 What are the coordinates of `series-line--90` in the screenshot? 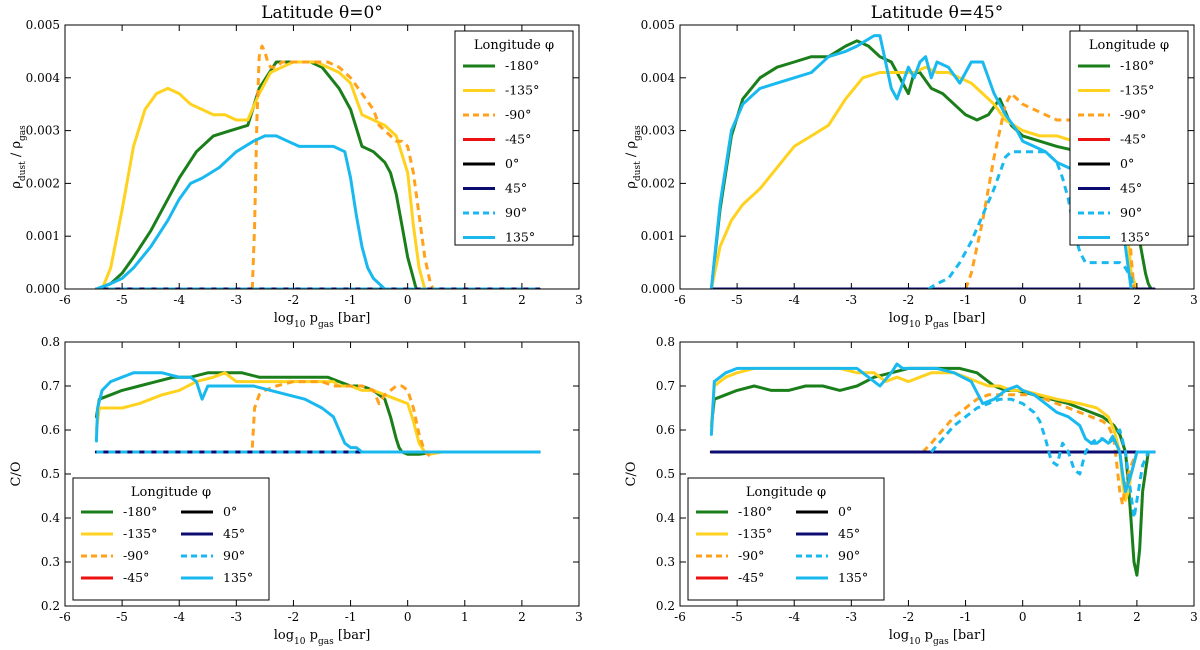 It's located at (342, 420).